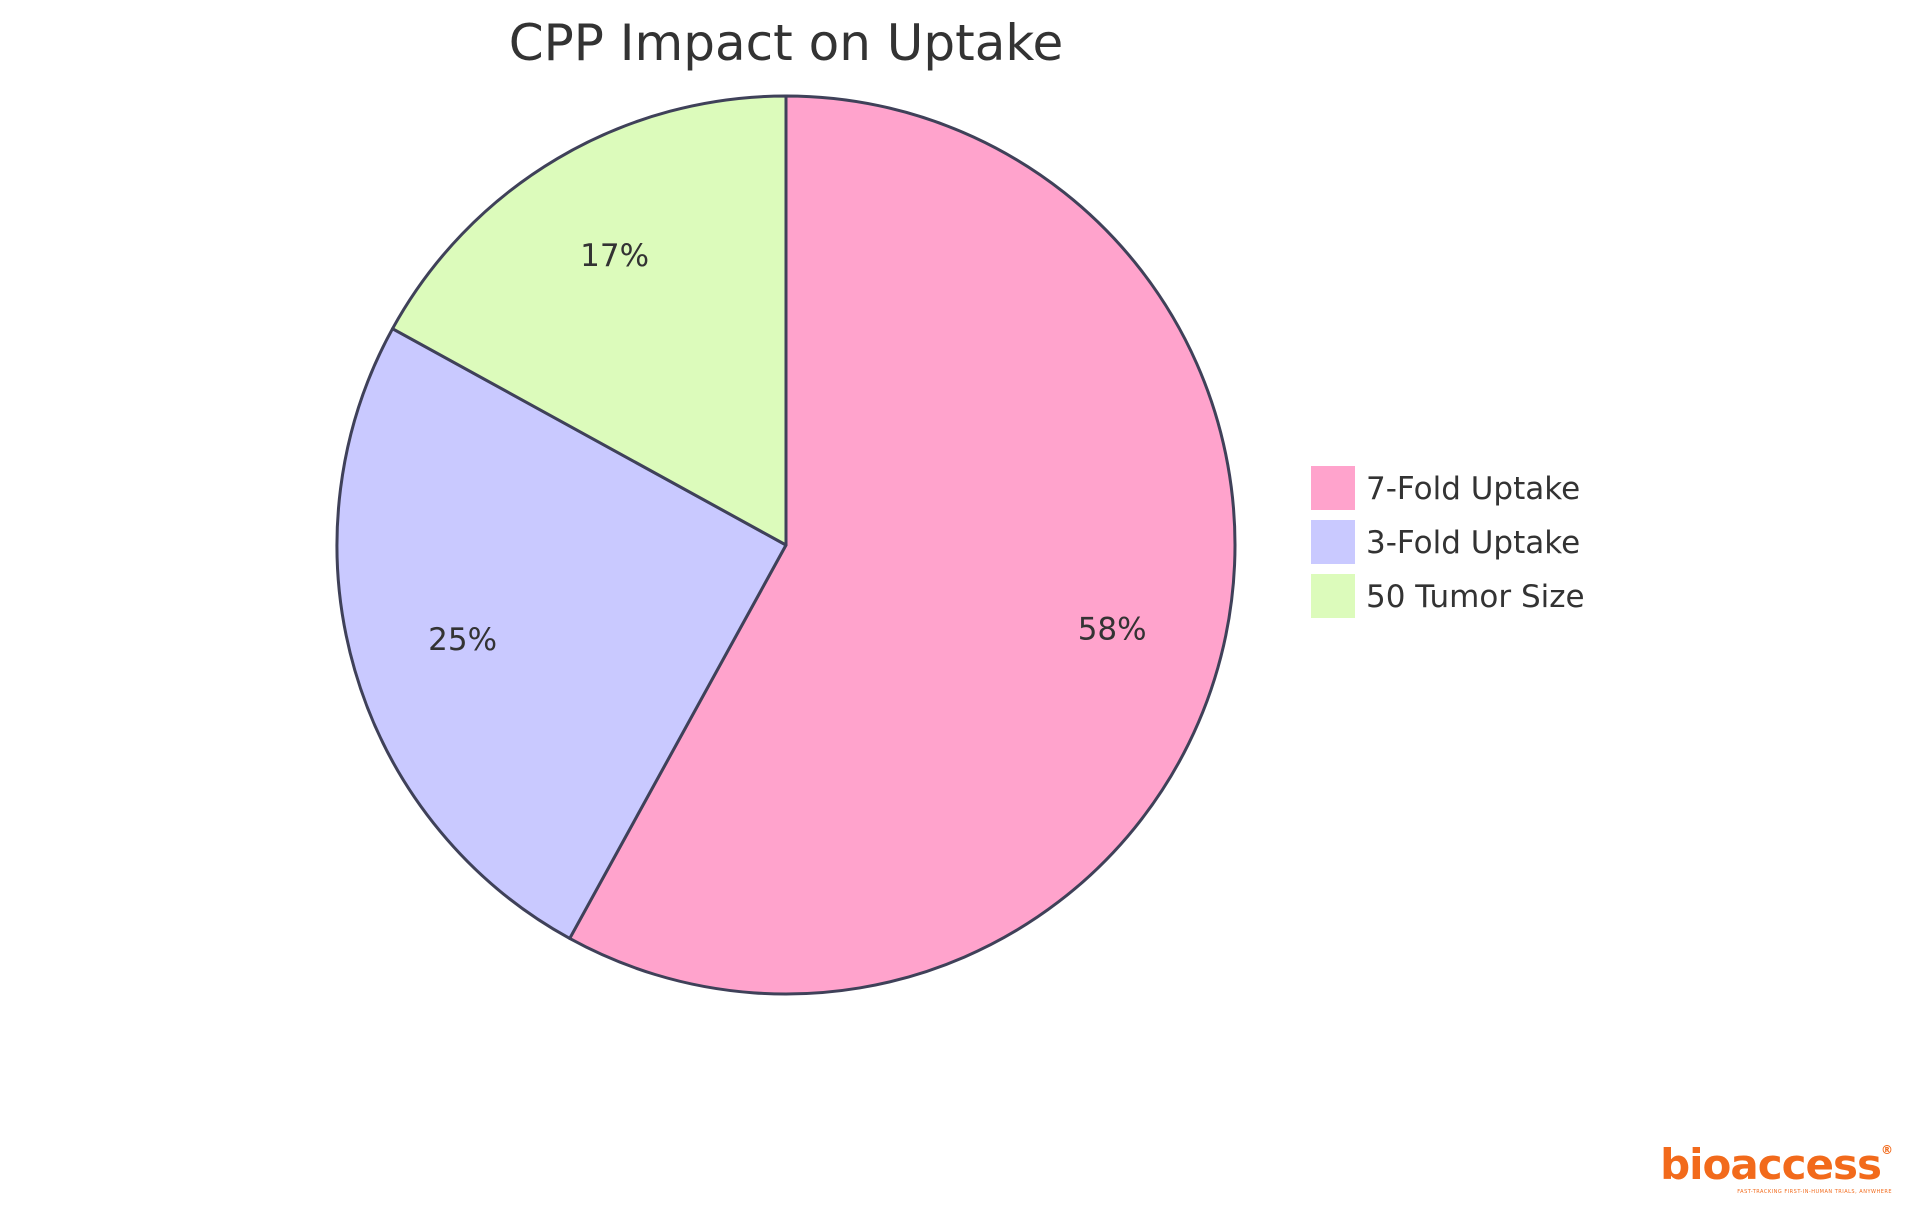 The width and height of the screenshot is (1920, 1215). Describe the element at coordinates (462, 640) in the screenshot. I see `slice-label-2: 25%` at that location.